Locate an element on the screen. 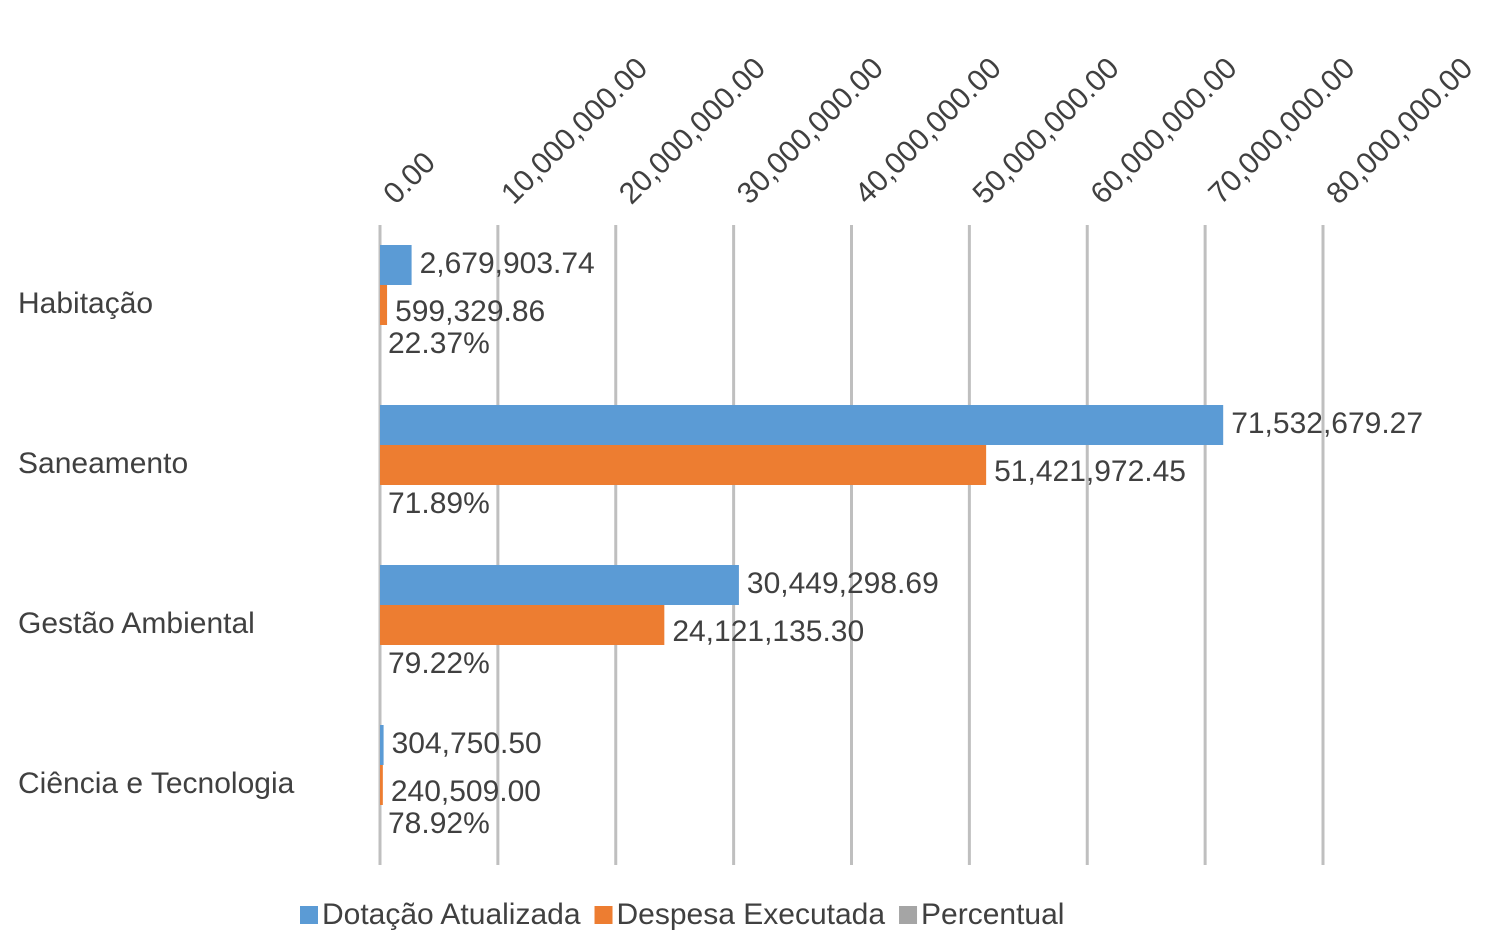  data-label: 599,329.86 is located at coordinates (470, 311).